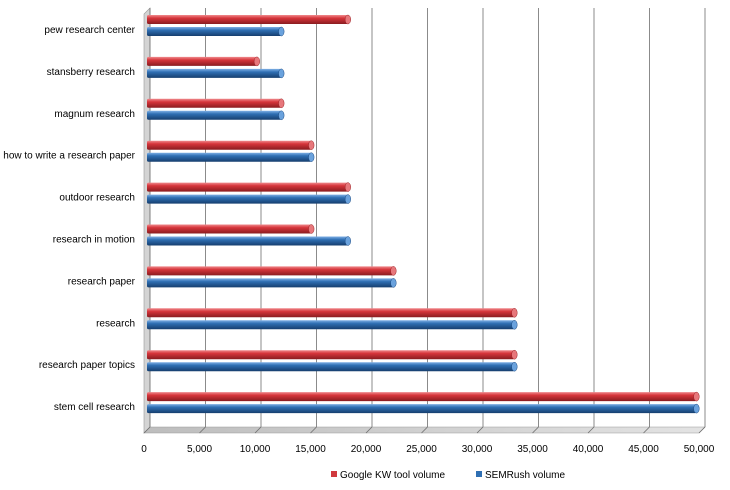  I want to click on category-label: research paper topics, so click(87, 365).